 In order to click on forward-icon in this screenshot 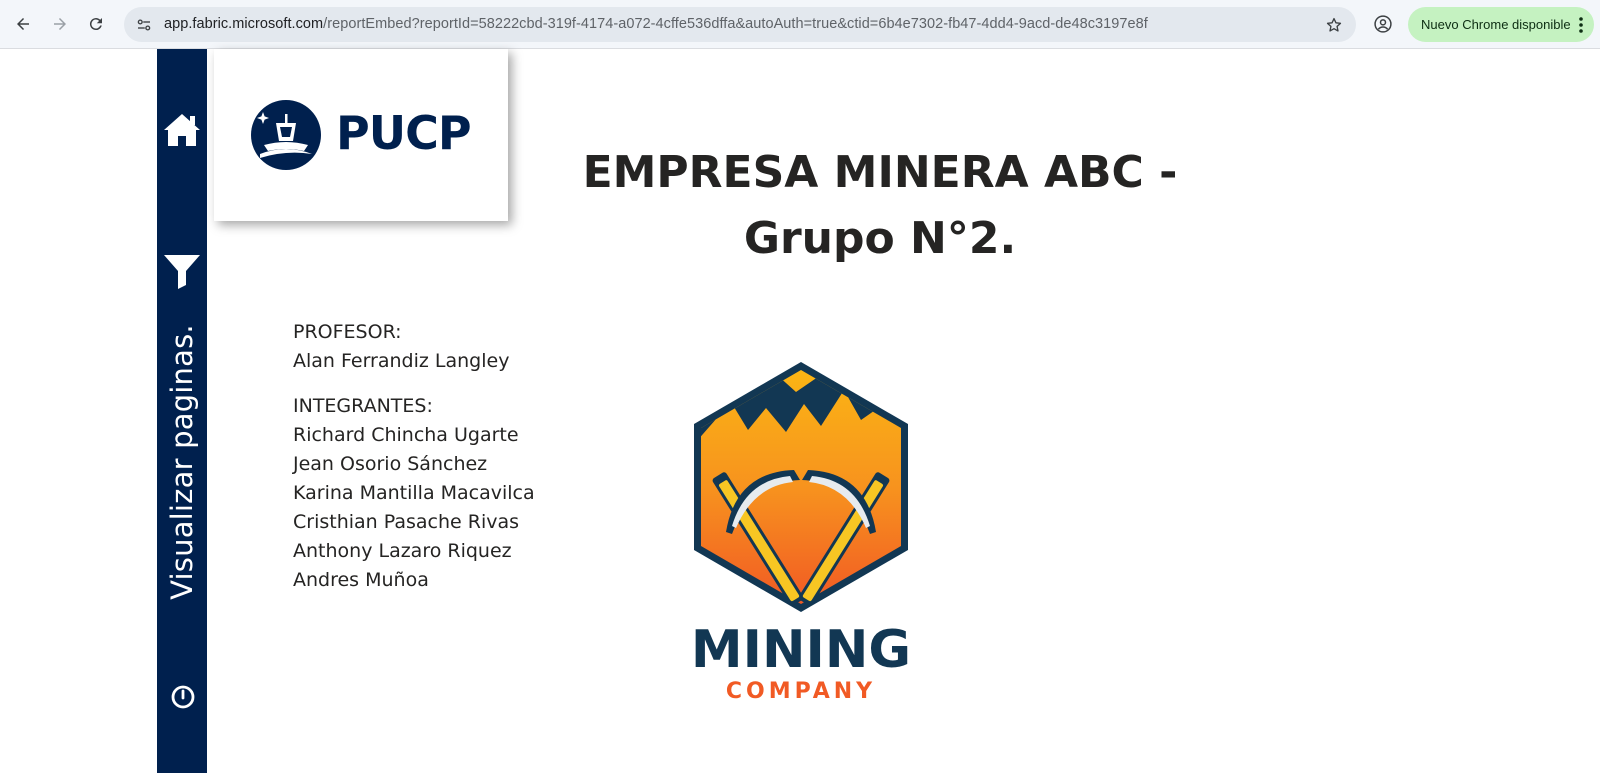, I will do `click(60, 24)`.